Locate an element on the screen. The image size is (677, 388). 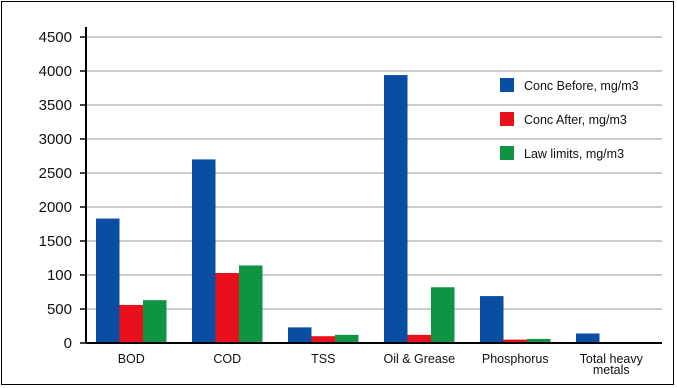
x-category-label-line: Total heavy is located at coordinates (612, 359).